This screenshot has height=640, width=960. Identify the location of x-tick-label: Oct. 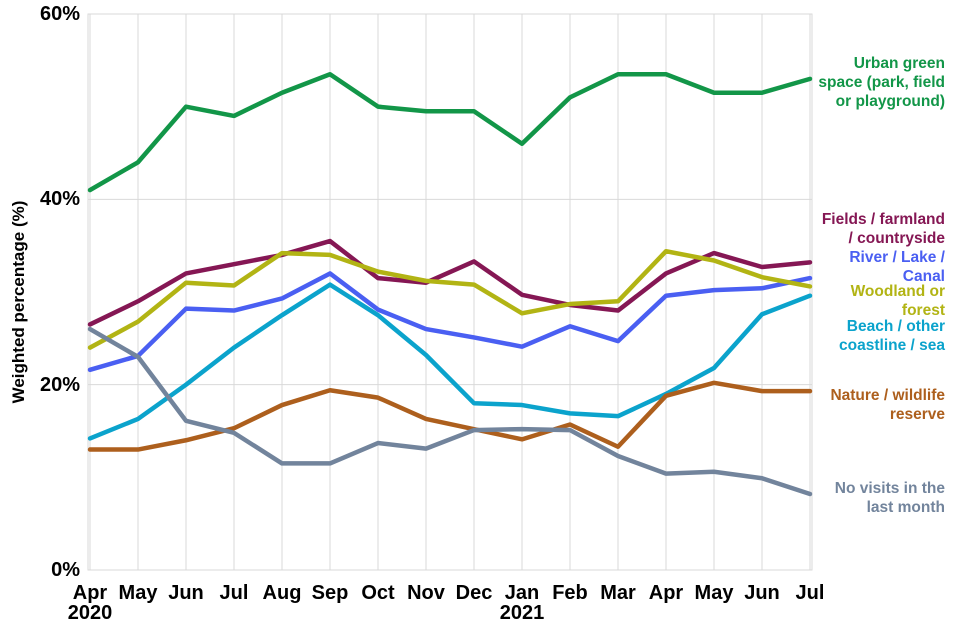
(378, 593).